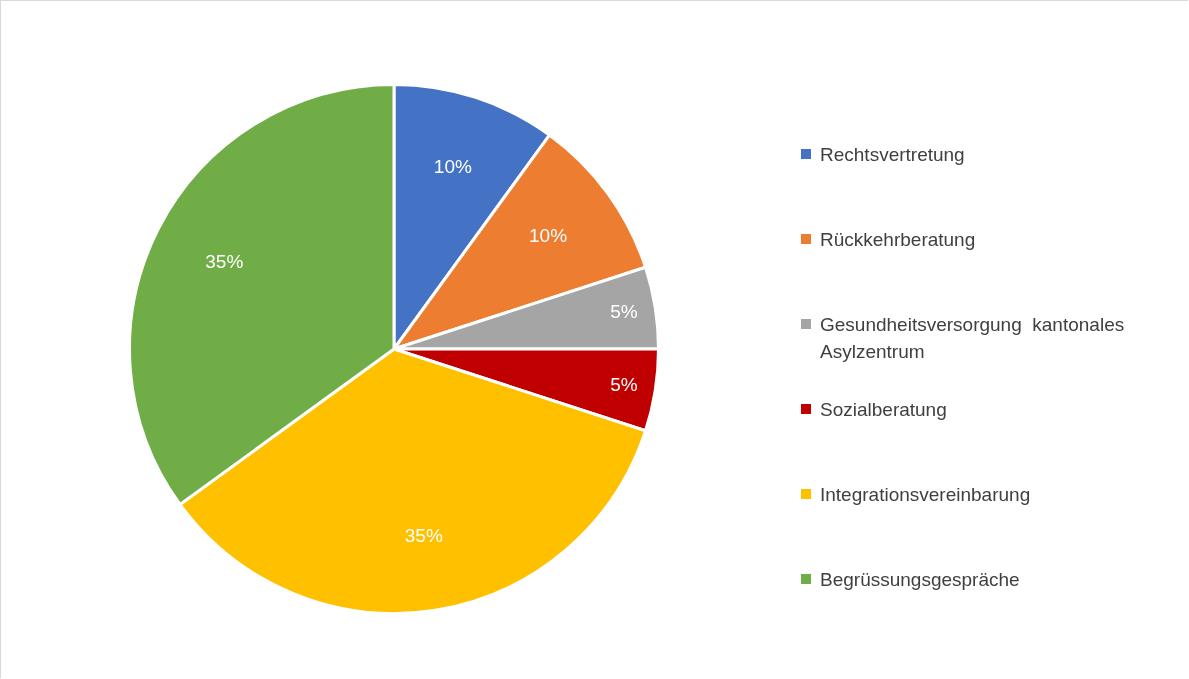 The height and width of the screenshot is (679, 1189). I want to click on legend-label: Begrüssungsgespräche, so click(920, 580).